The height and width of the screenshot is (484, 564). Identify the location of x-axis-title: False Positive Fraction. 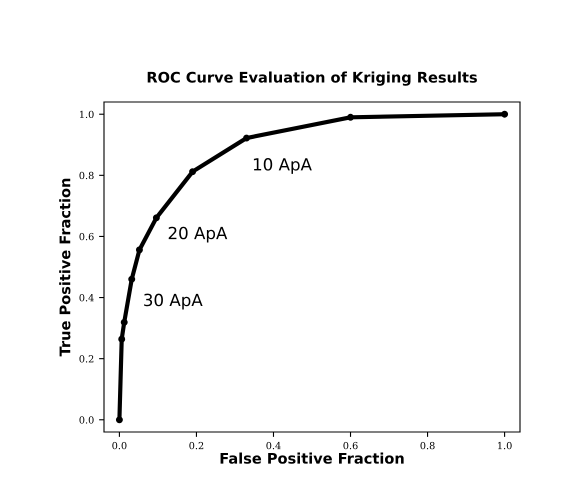
(312, 458).